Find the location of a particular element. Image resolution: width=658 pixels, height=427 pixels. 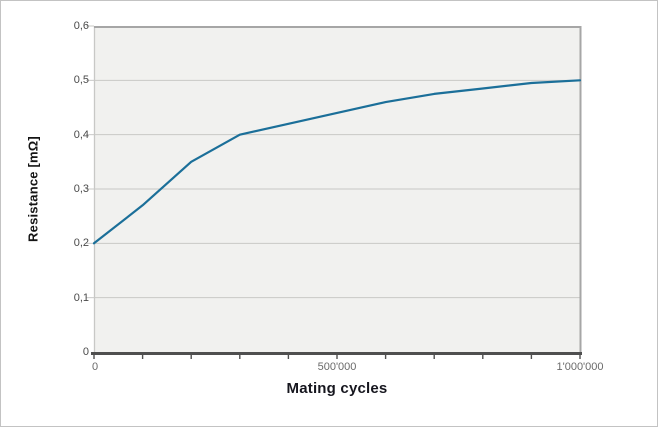

y-tick-label: 0,1 is located at coordinates (81, 298).